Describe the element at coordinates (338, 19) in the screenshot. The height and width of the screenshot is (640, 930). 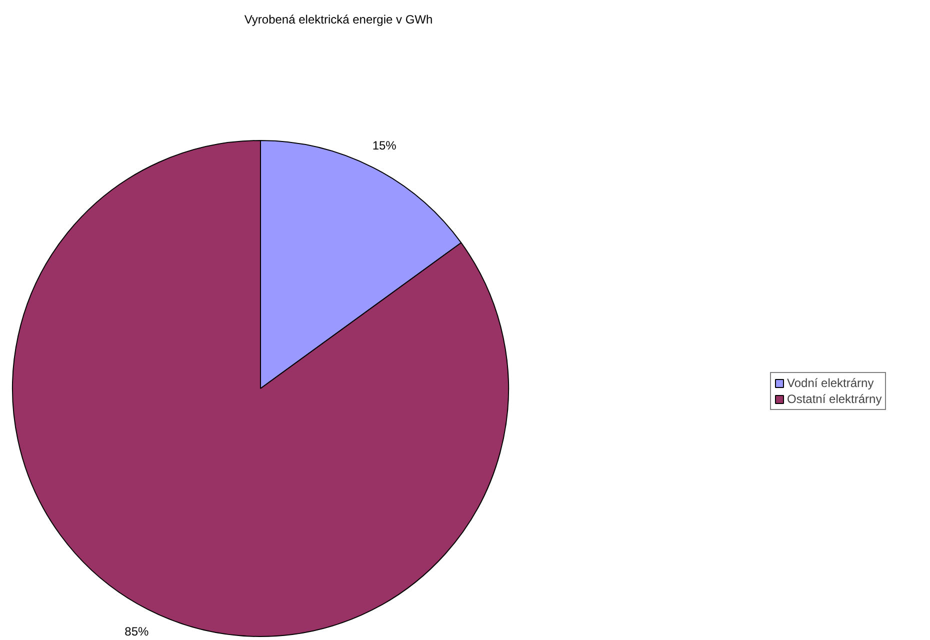
I see `chart-title: Vyrobená elektrická energie v GWh` at that location.